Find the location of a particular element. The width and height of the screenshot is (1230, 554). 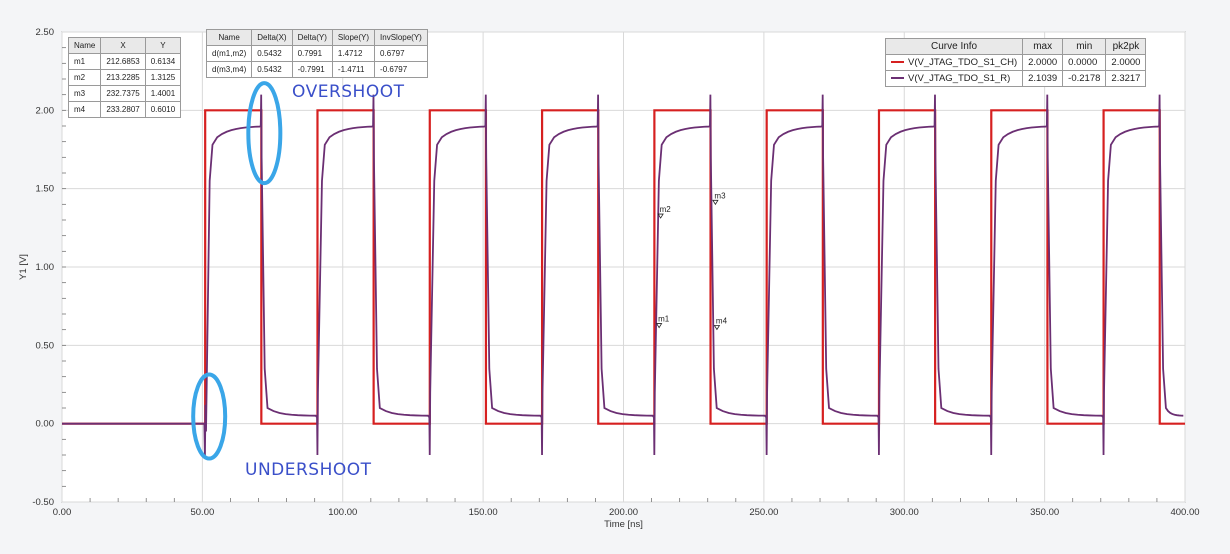

undershoot-highlight is located at coordinates (209, 416).